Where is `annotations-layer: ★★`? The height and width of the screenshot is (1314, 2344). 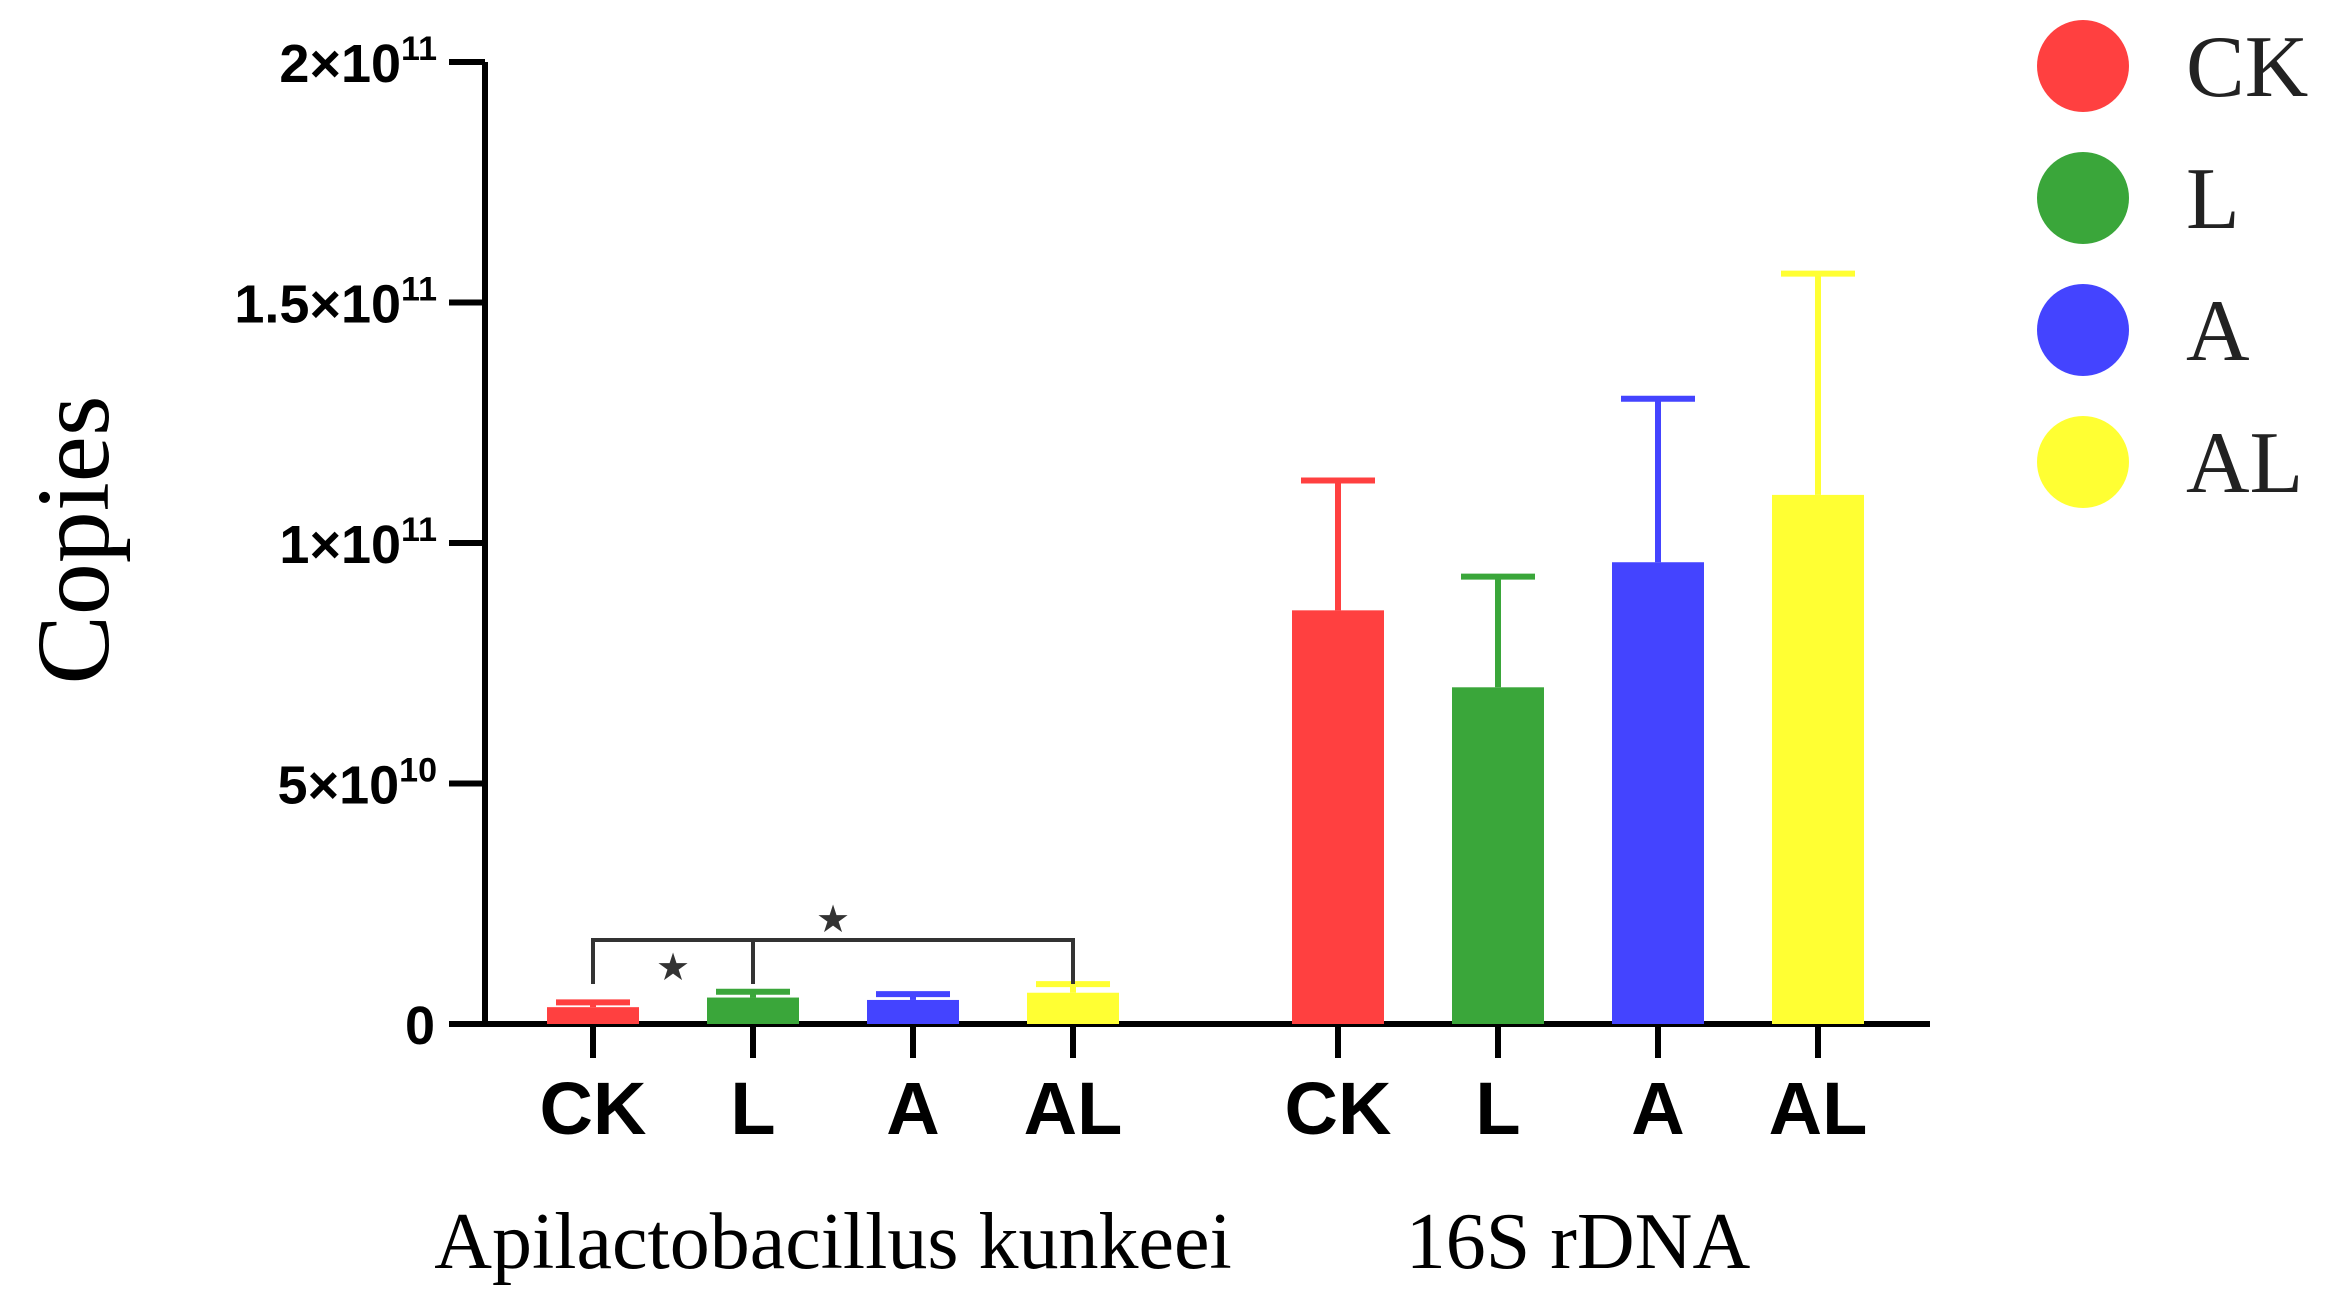 annotations-layer: ★★ is located at coordinates (833, 943).